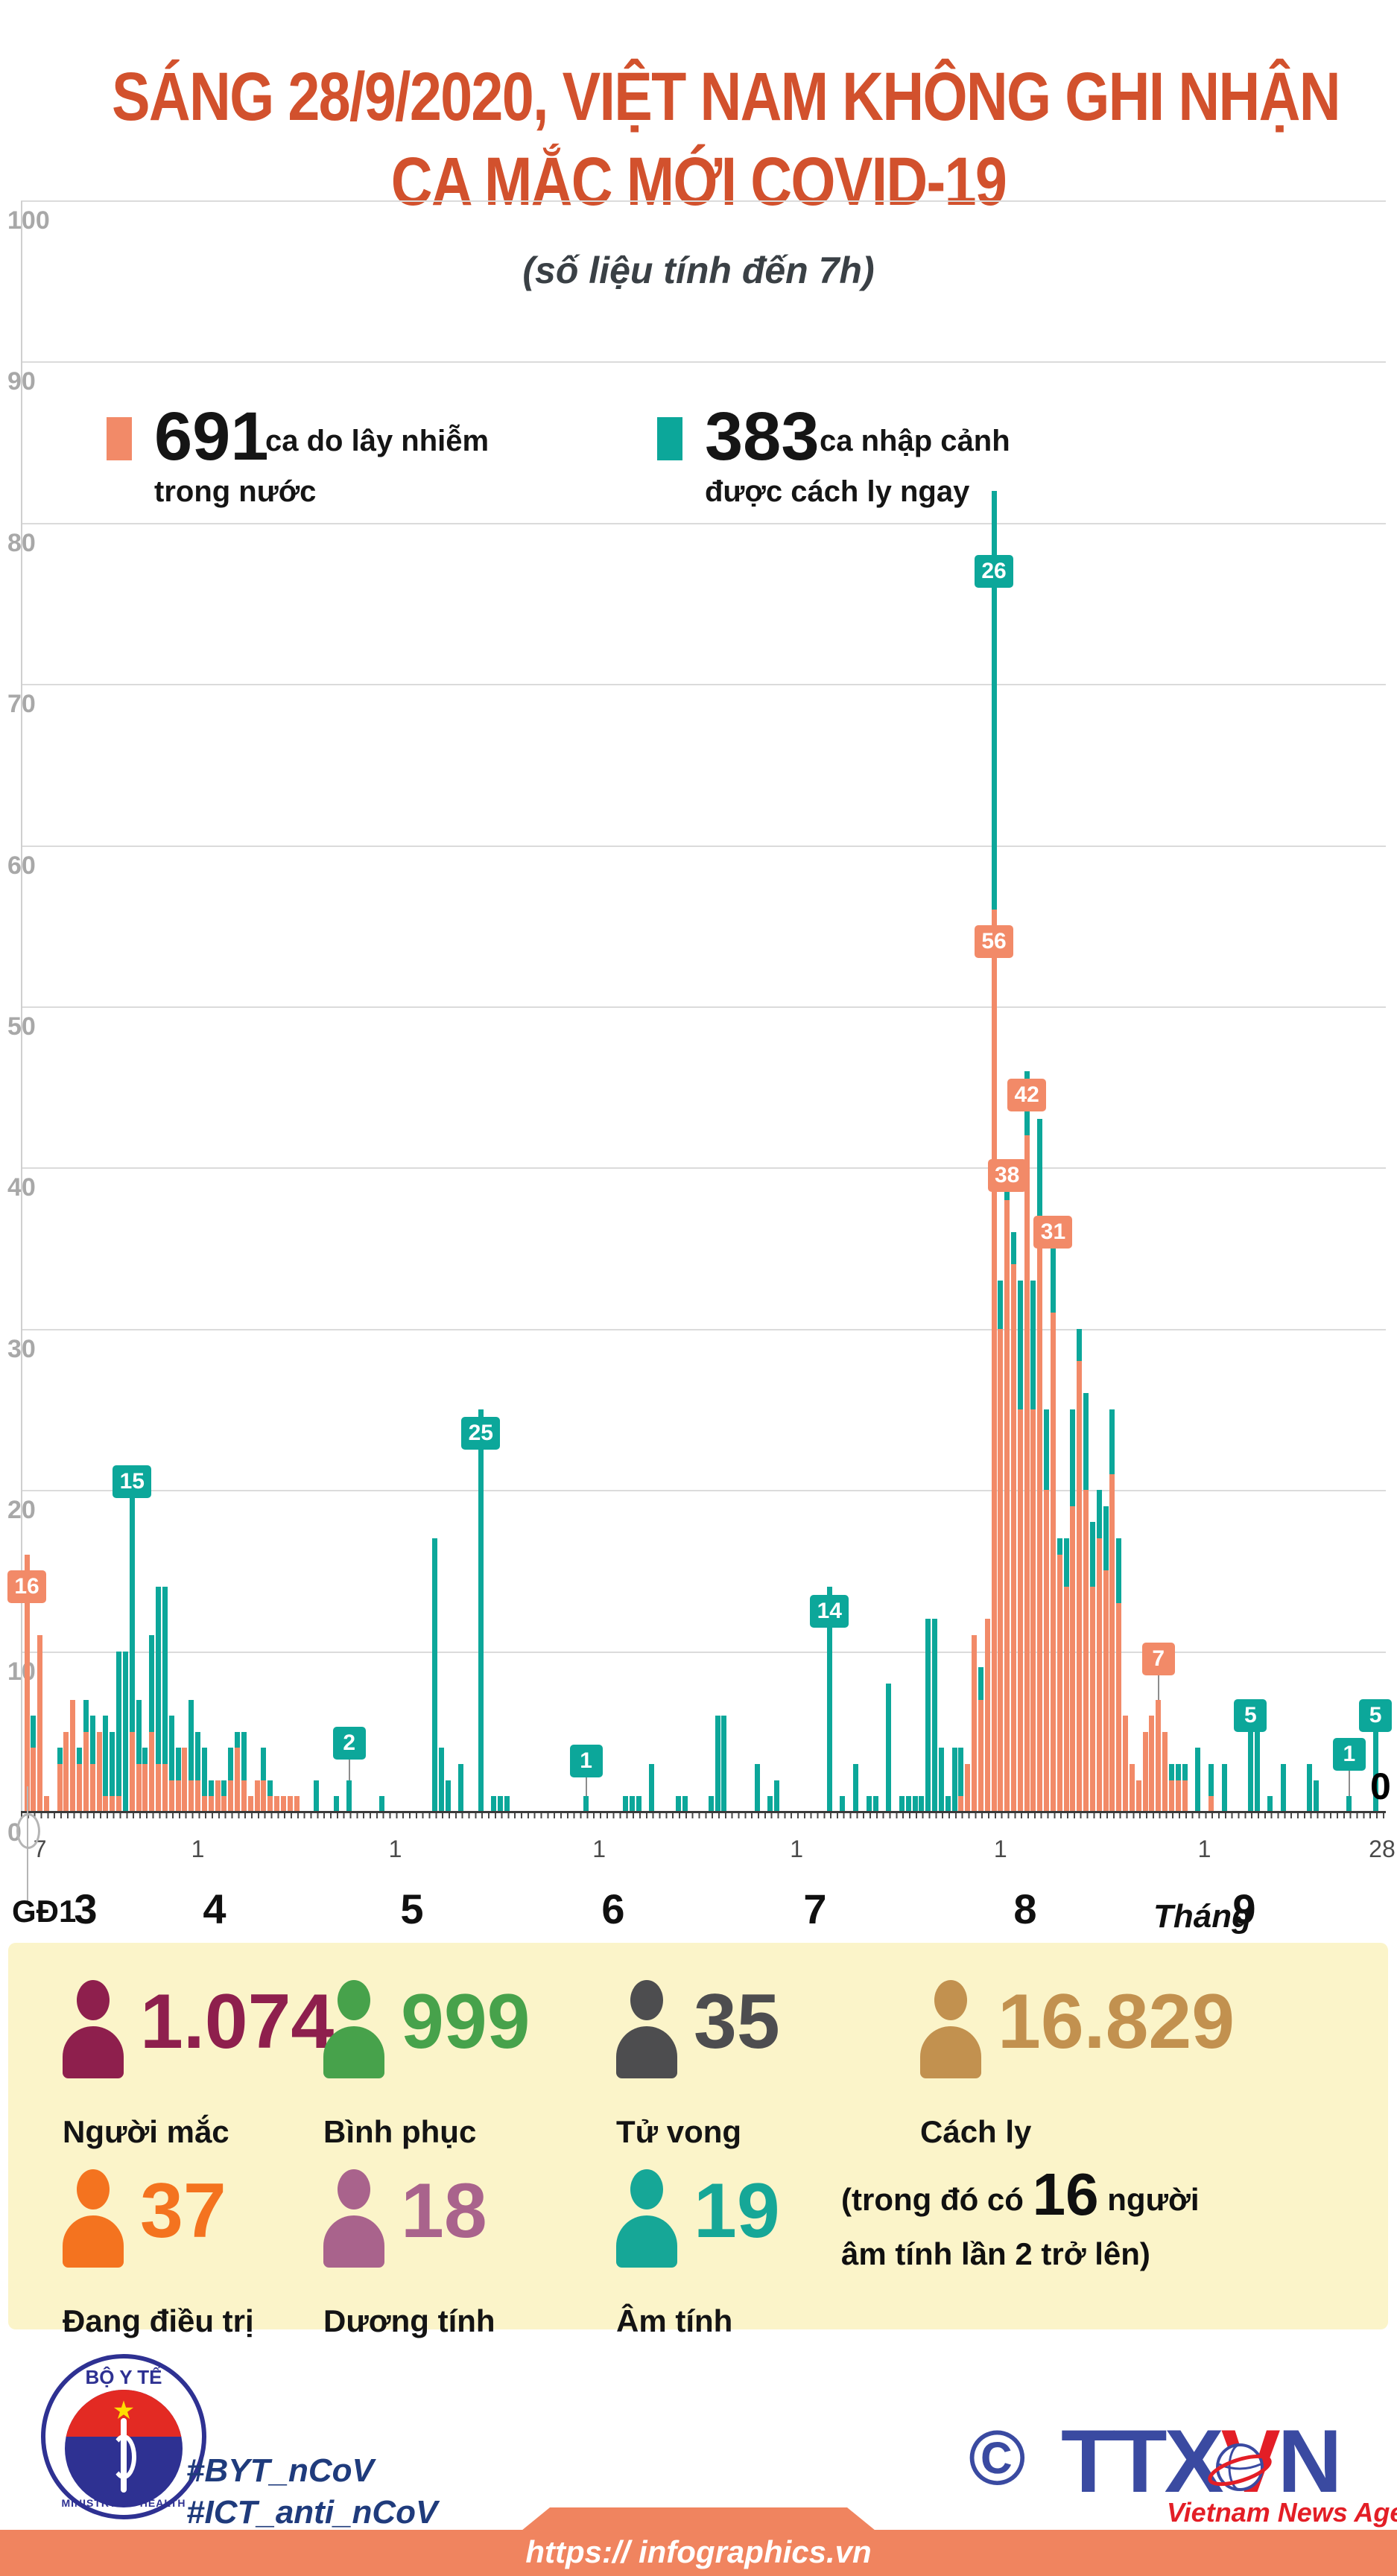 This screenshot has height=2576, width=1397. Describe the element at coordinates (932, 2199) in the screenshot. I see `note-prefix: (trong đó có` at that location.